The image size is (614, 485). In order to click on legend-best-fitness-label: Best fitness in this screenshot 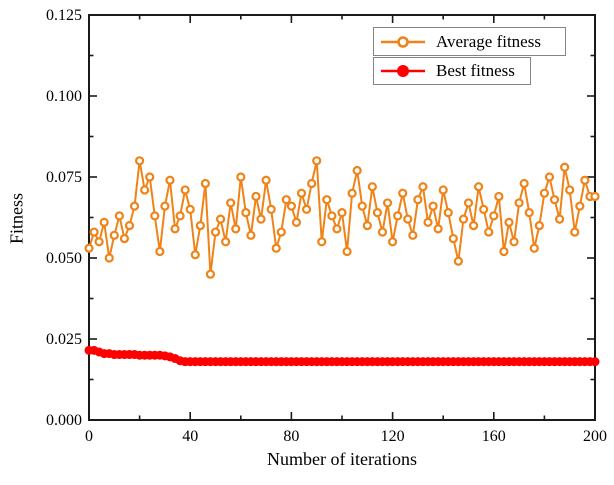, I will do `click(475, 70)`.